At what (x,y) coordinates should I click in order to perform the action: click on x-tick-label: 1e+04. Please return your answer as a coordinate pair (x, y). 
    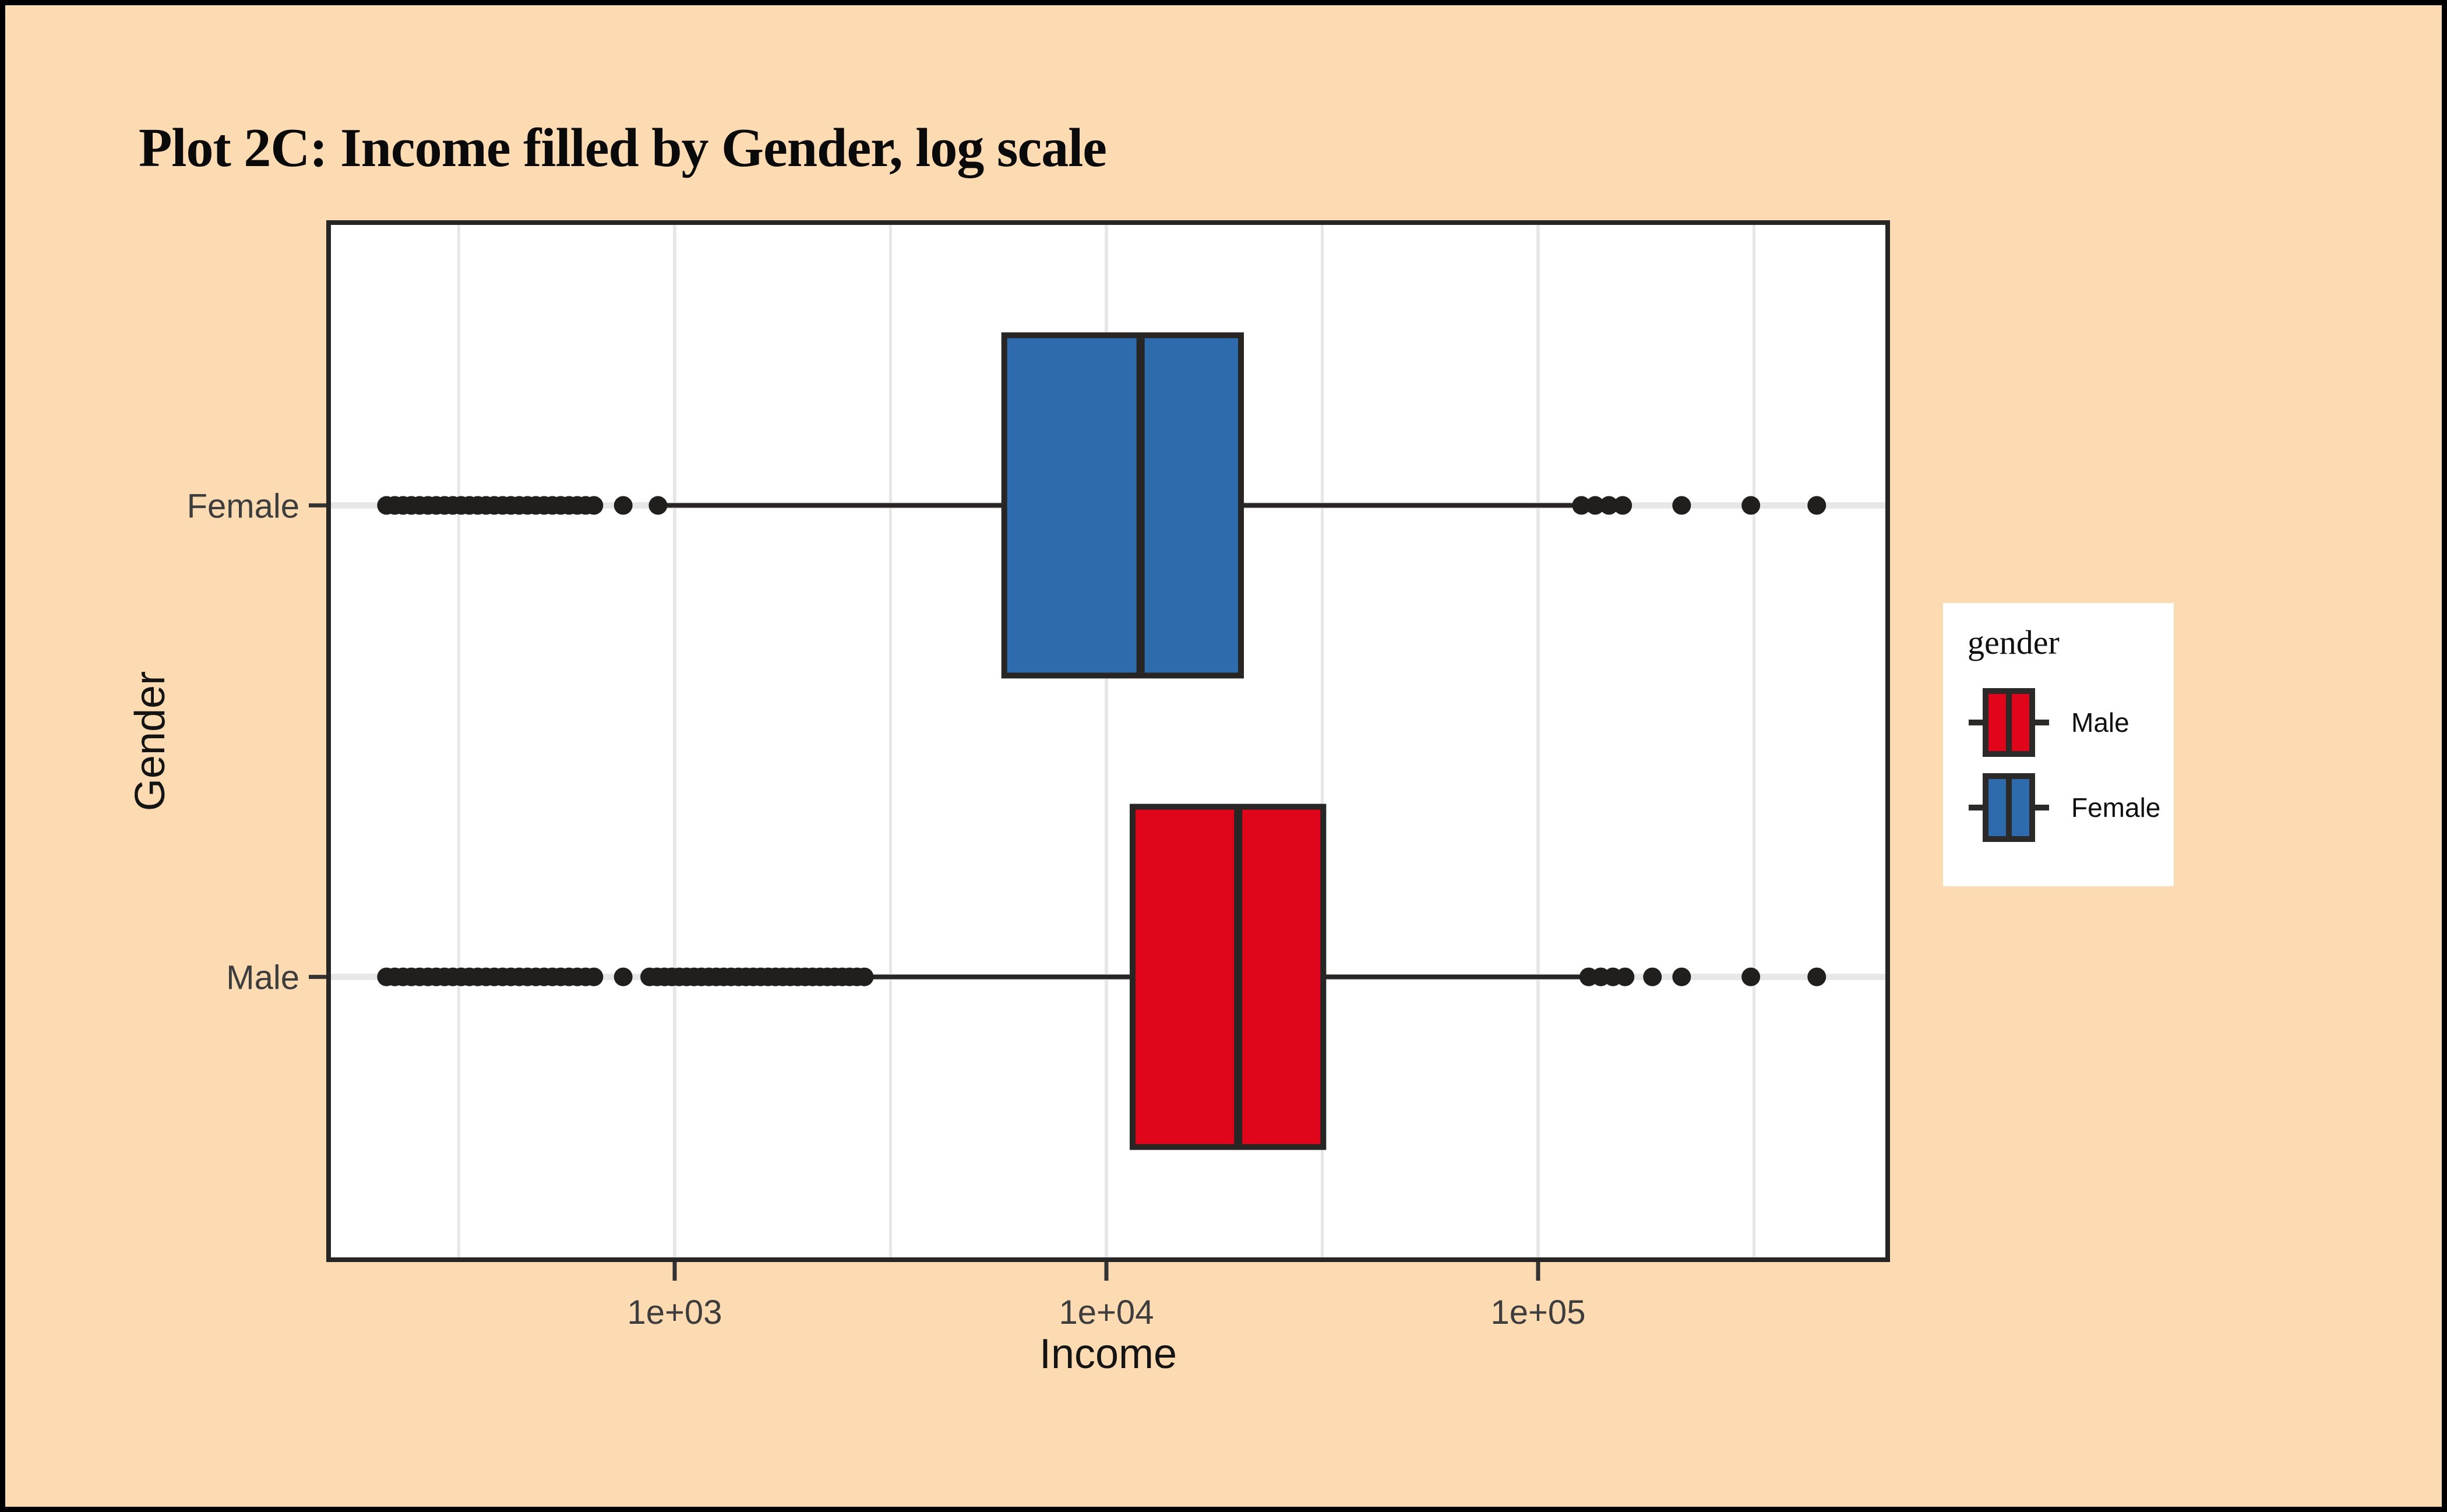
    Looking at the image, I should click on (1106, 1312).